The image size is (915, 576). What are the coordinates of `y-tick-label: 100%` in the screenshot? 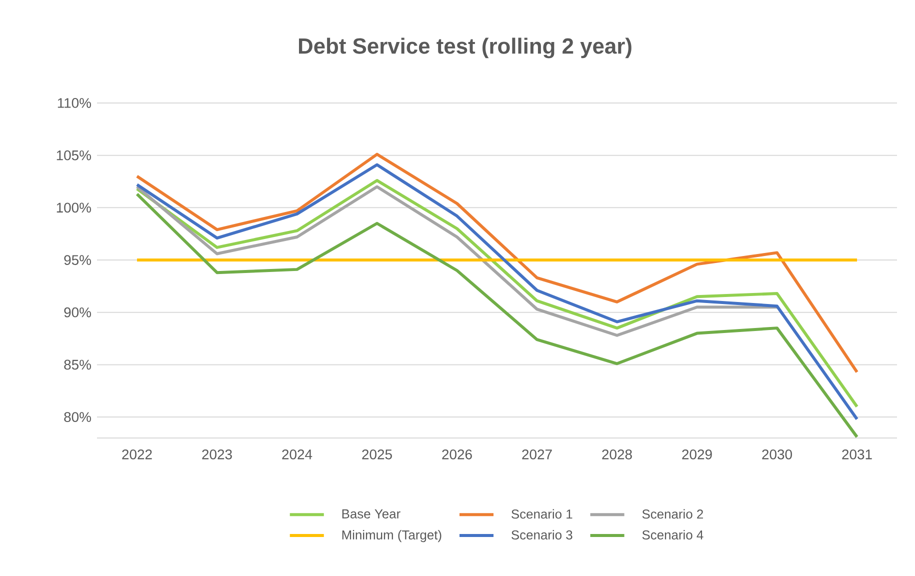 It's located at (73, 207).